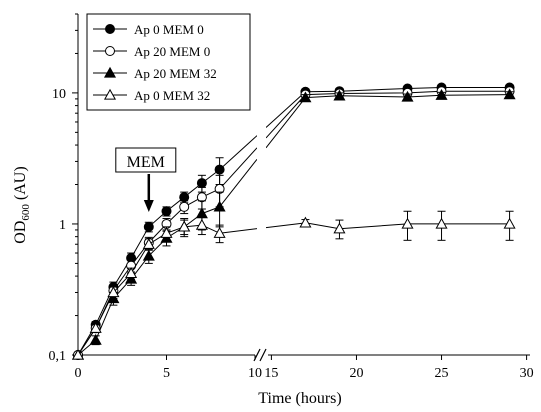 This screenshot has height=412, width=541. What do you see at coordinates (263, 355) in the screenshot?
I see `axis-break-mark` at bounding box center [263, 355].